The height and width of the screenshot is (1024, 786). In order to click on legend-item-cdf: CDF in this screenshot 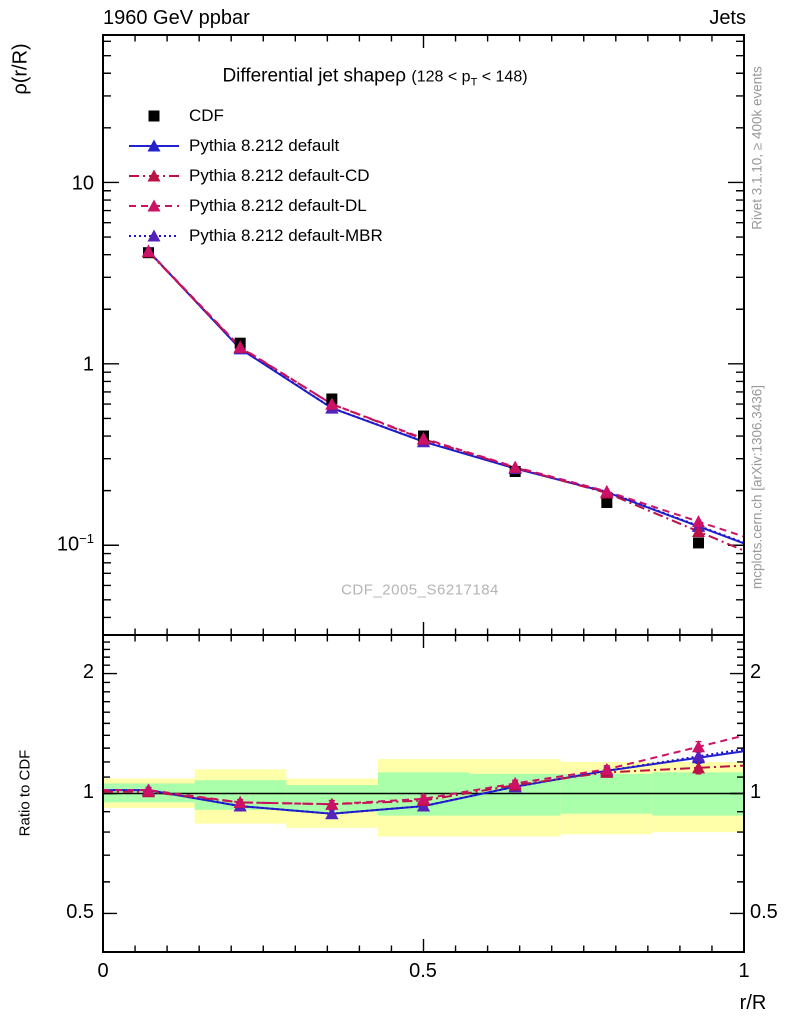, I will do `click(255, 116)`.